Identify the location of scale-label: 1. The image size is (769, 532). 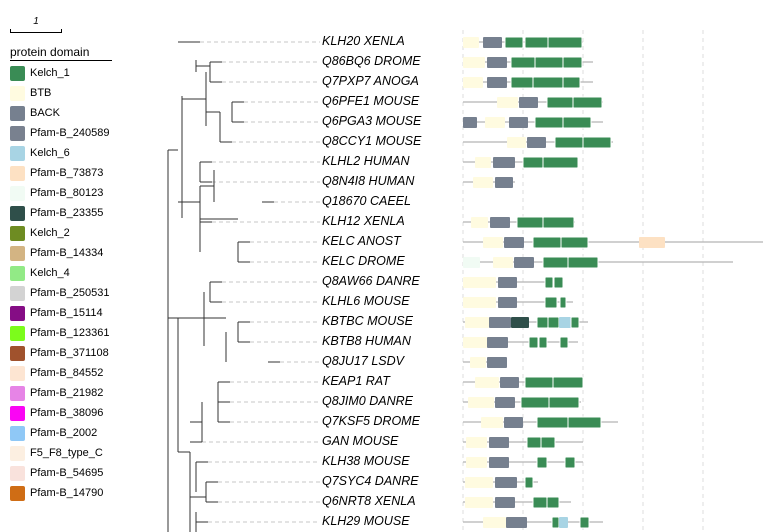
(36, 21).